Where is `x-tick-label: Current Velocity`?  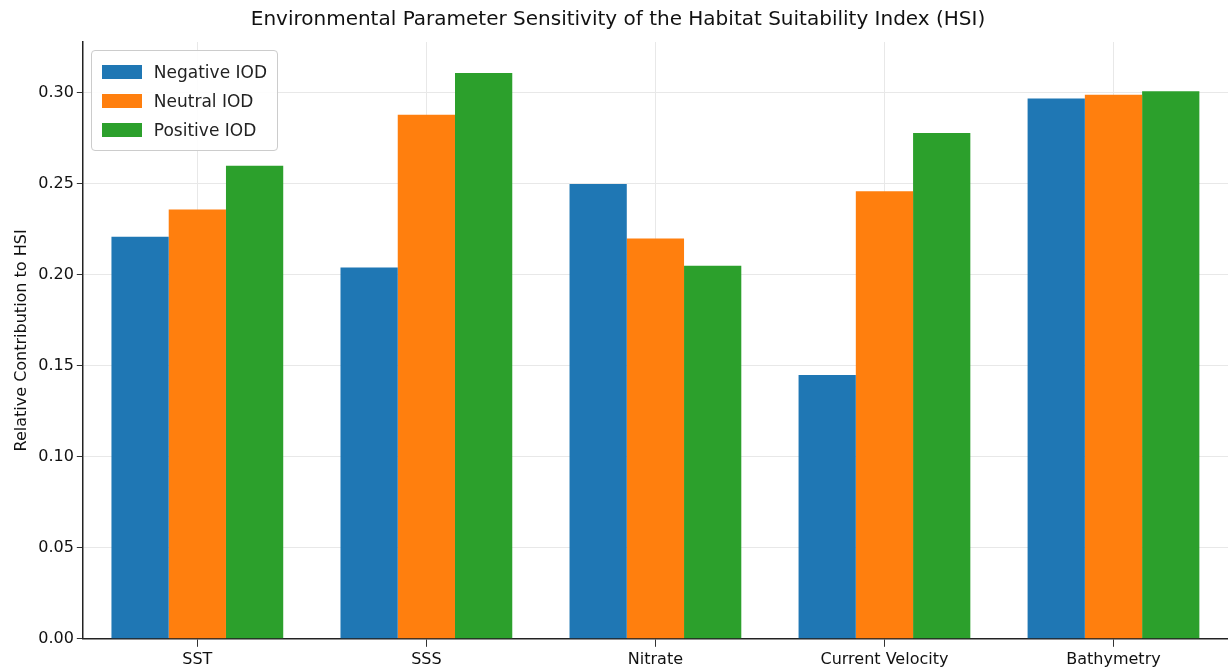
x-tick-label: Current Velocity is located at coordinates (884, 658).